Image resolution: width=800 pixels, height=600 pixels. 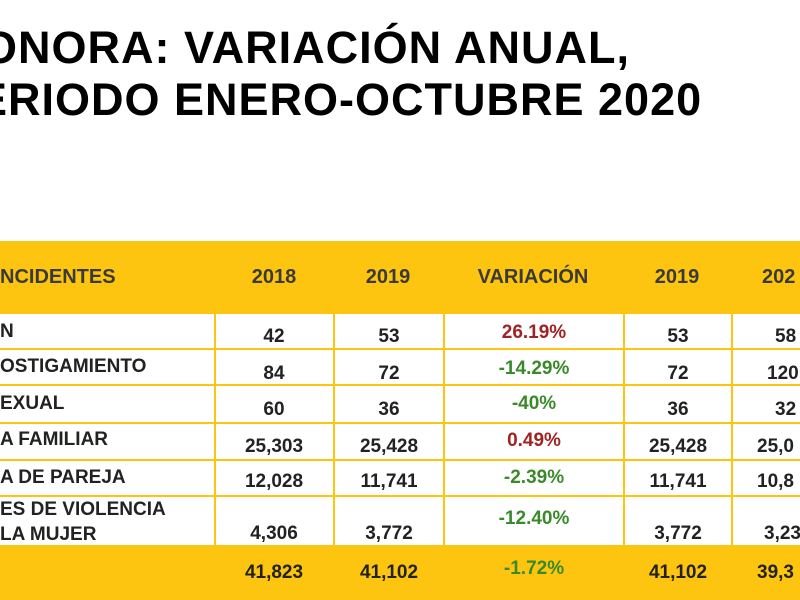 I want to click on total-2019-b: 41,102, so click(x=678, y=572).